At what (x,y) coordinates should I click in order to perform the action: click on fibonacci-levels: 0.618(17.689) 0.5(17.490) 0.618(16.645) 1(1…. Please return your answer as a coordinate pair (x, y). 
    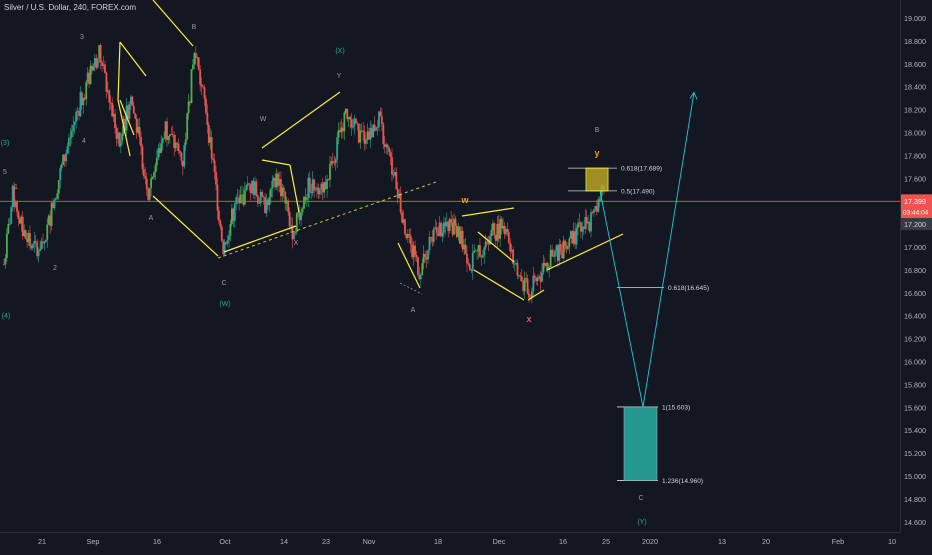
    Looking at the image, I should click on (638, 288).